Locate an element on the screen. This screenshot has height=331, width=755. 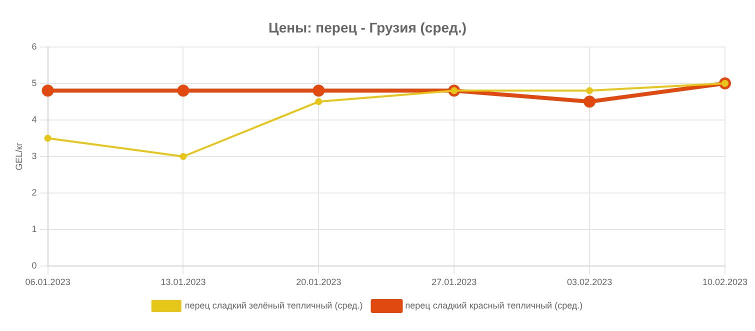
chart-title: Цены: перец - Грузия (сред.) is located at coordinates (367, 27).